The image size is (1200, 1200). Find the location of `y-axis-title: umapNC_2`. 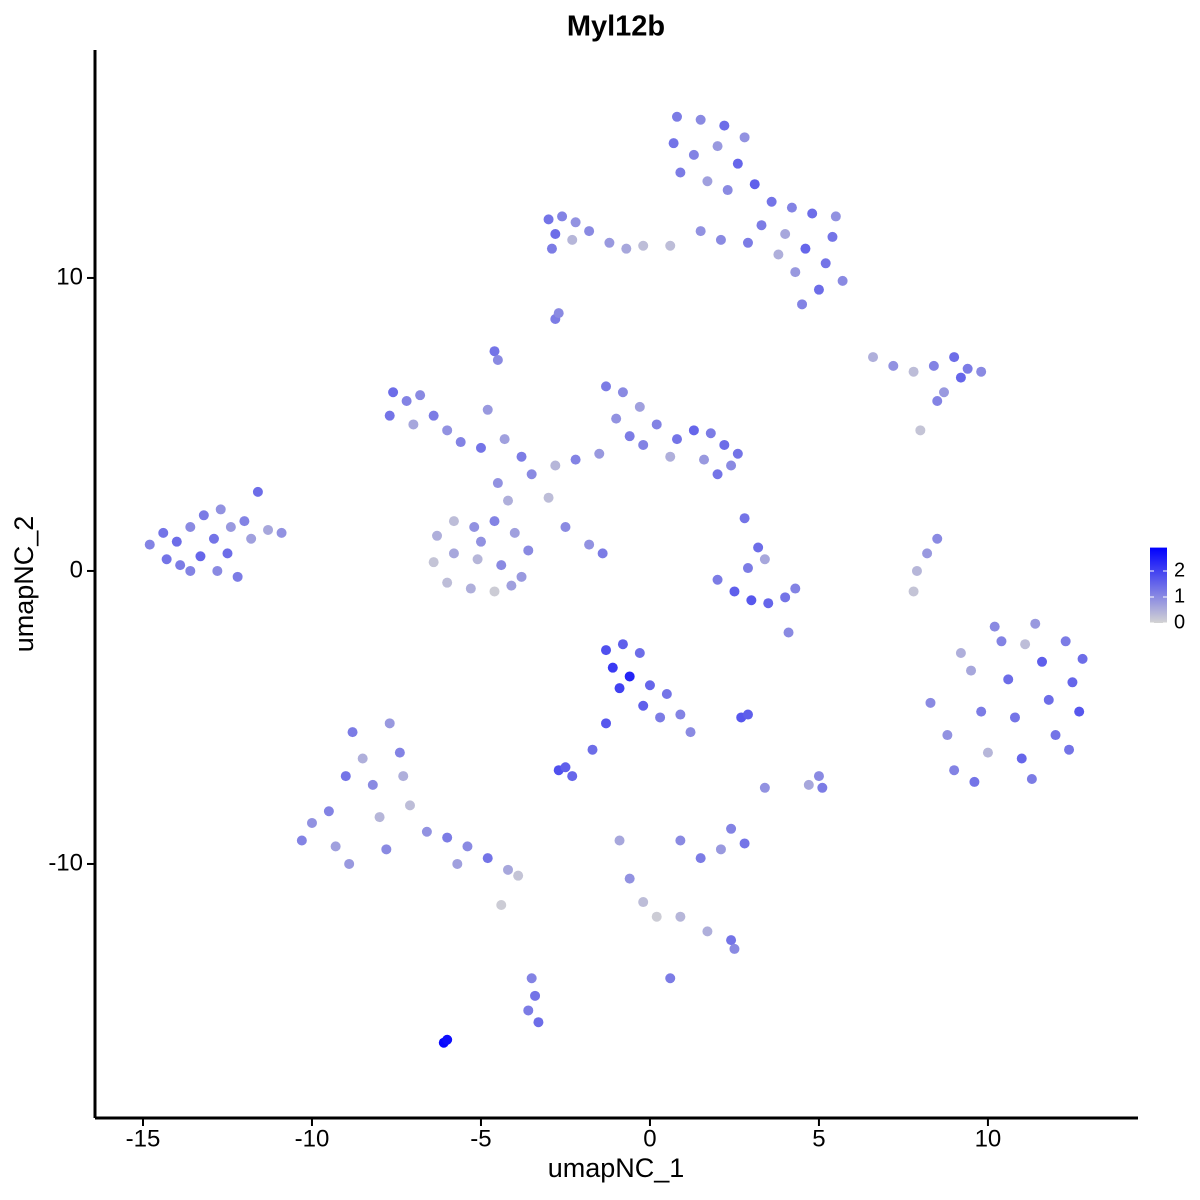

y-axis-title: umapNC_2 is located at coordinates (24, 584).